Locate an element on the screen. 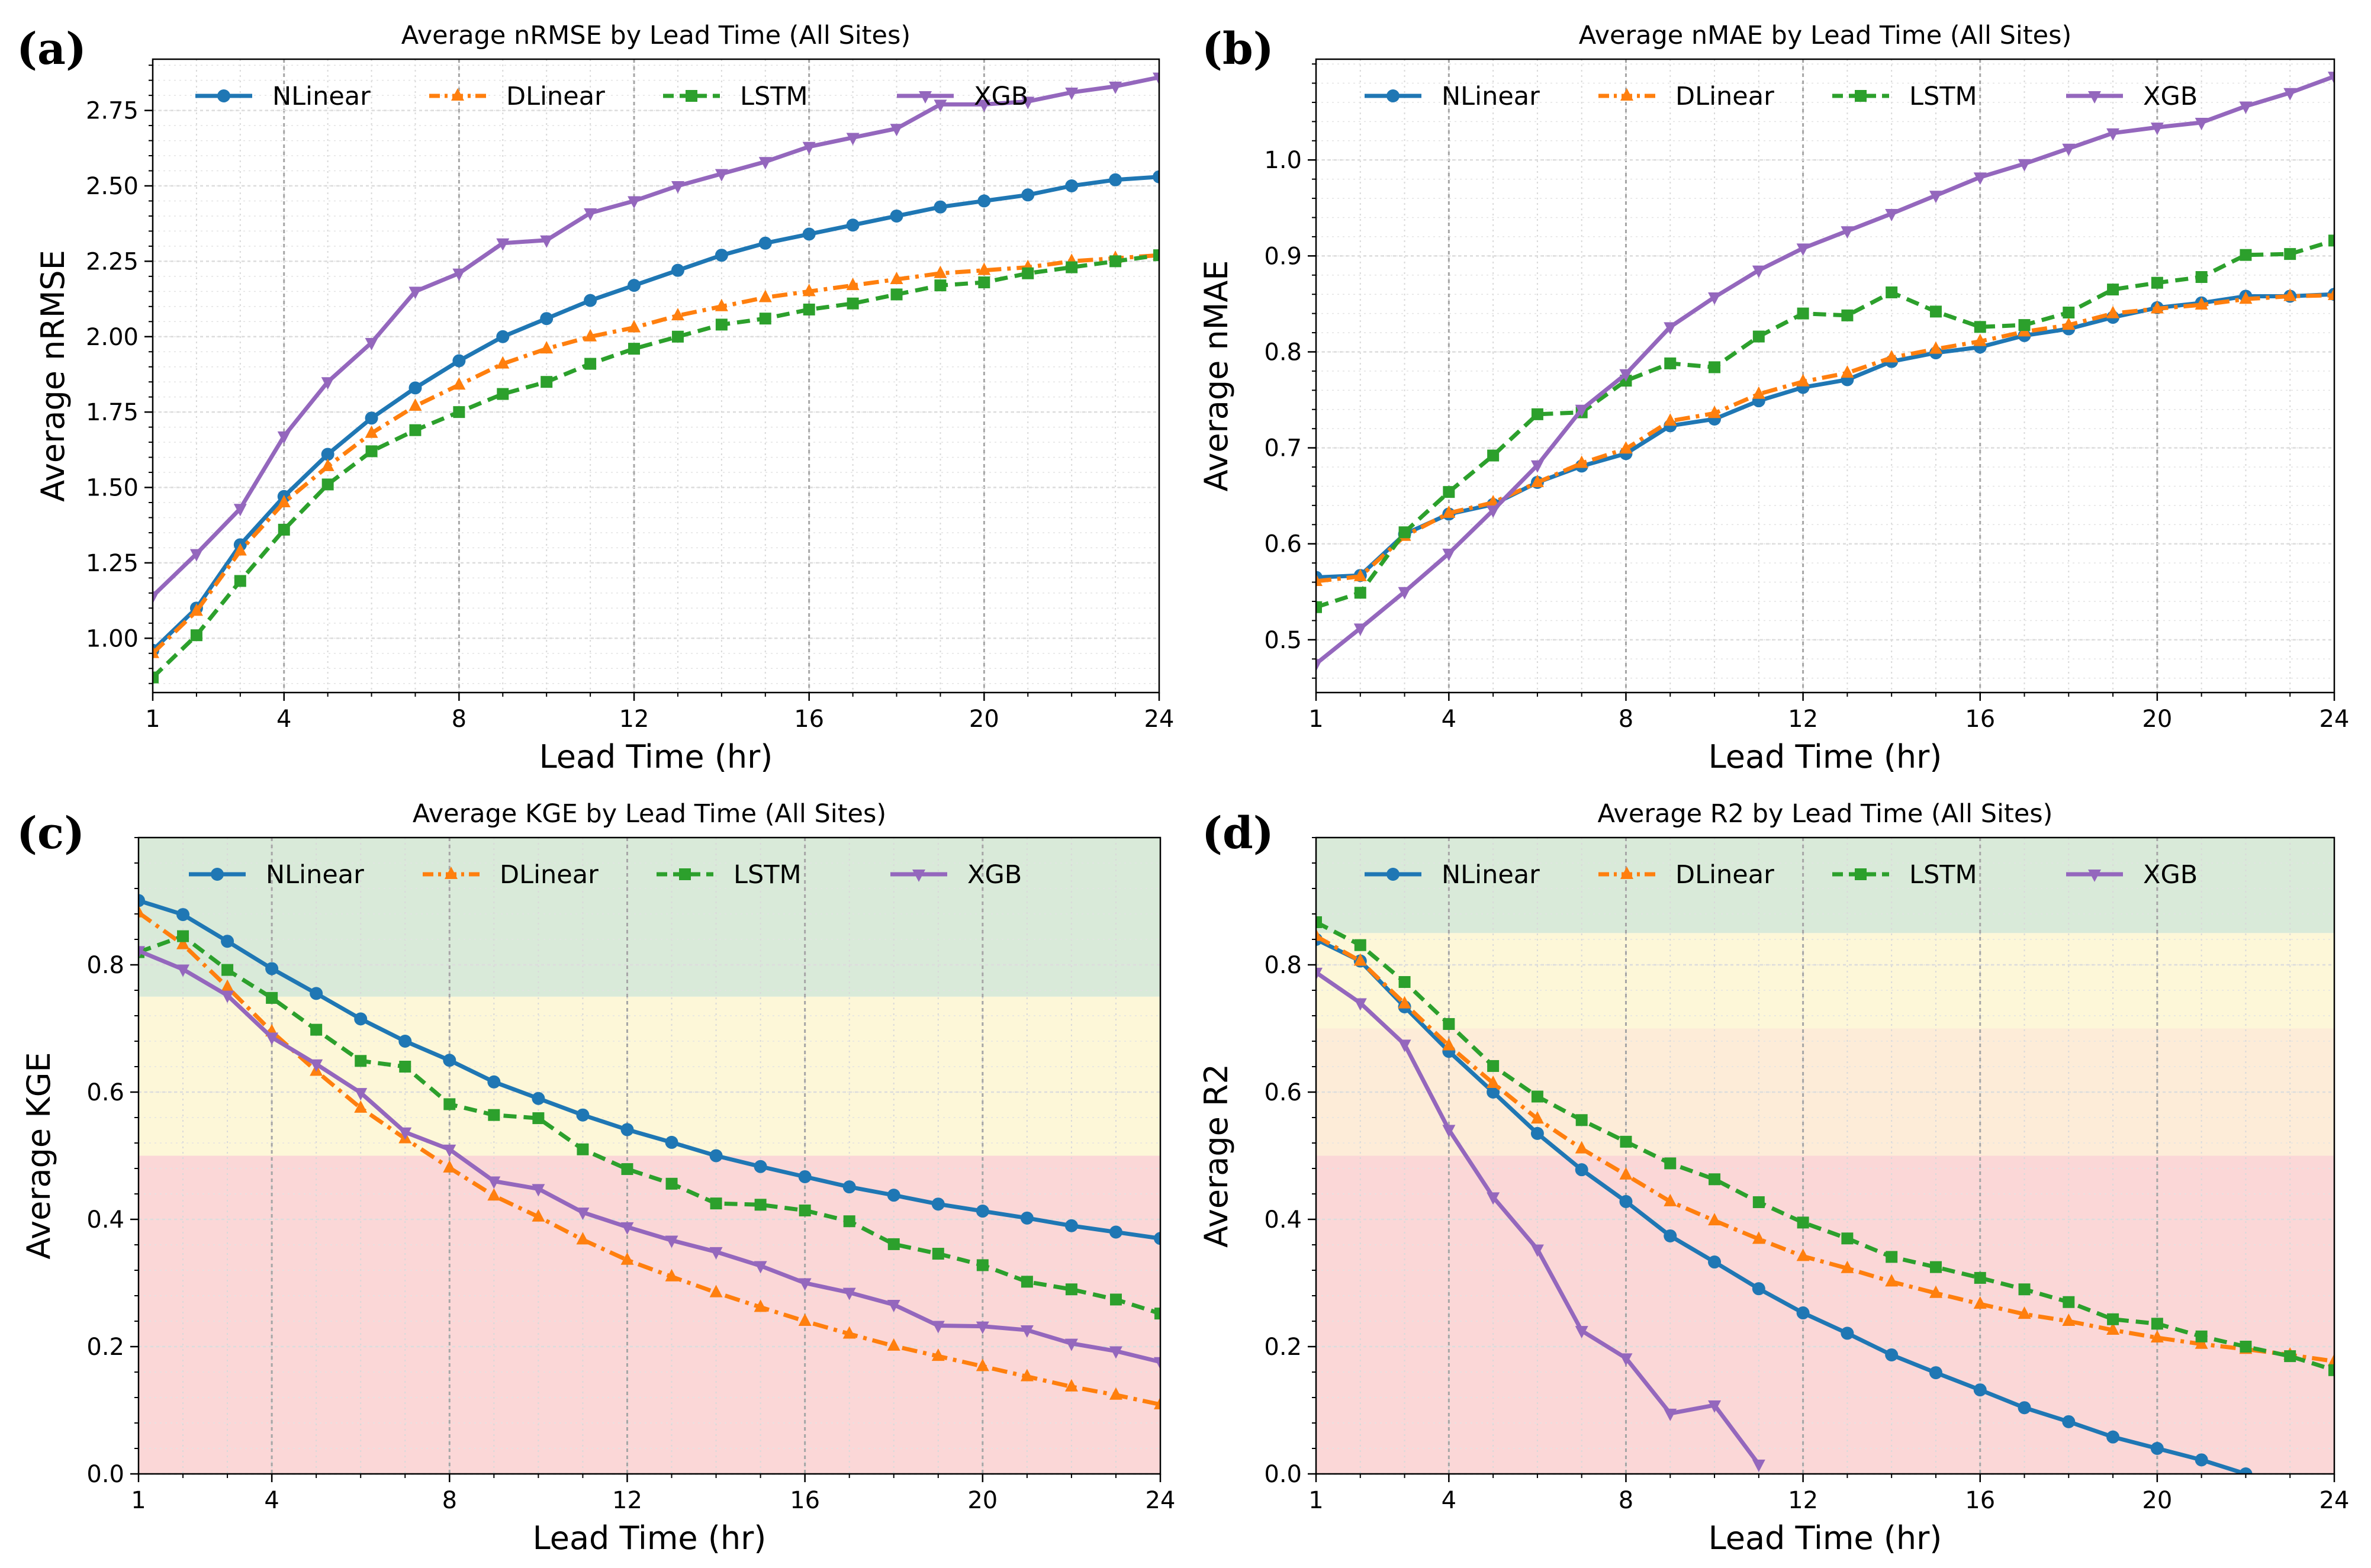 The image size is (2371, 1568). x-tick-label-c-3: 12 is located at coordinates (627, 1500).